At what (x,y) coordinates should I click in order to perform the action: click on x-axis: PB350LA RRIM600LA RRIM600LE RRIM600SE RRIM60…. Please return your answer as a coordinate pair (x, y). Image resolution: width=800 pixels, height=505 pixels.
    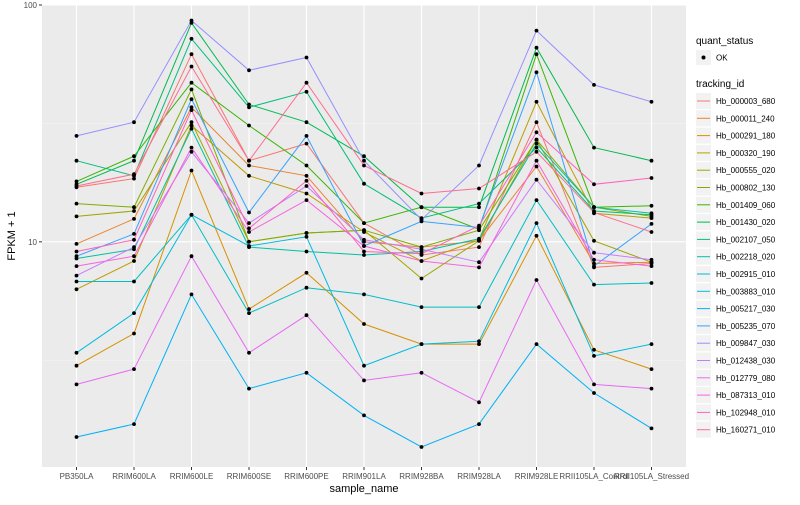
    Looking at the image, I should click on (374, 474).